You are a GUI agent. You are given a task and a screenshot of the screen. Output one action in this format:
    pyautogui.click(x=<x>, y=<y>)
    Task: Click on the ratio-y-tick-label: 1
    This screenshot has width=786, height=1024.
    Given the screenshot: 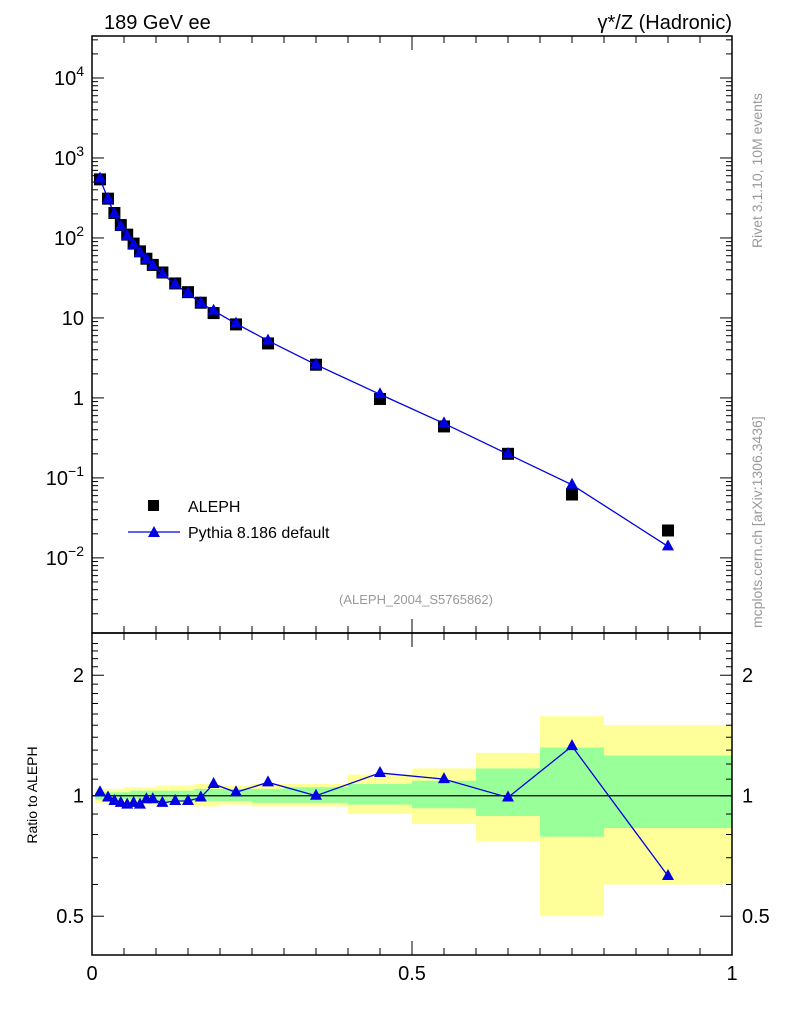 What is the action you would take?
    pyautogui.click(x=78, y=797)
    